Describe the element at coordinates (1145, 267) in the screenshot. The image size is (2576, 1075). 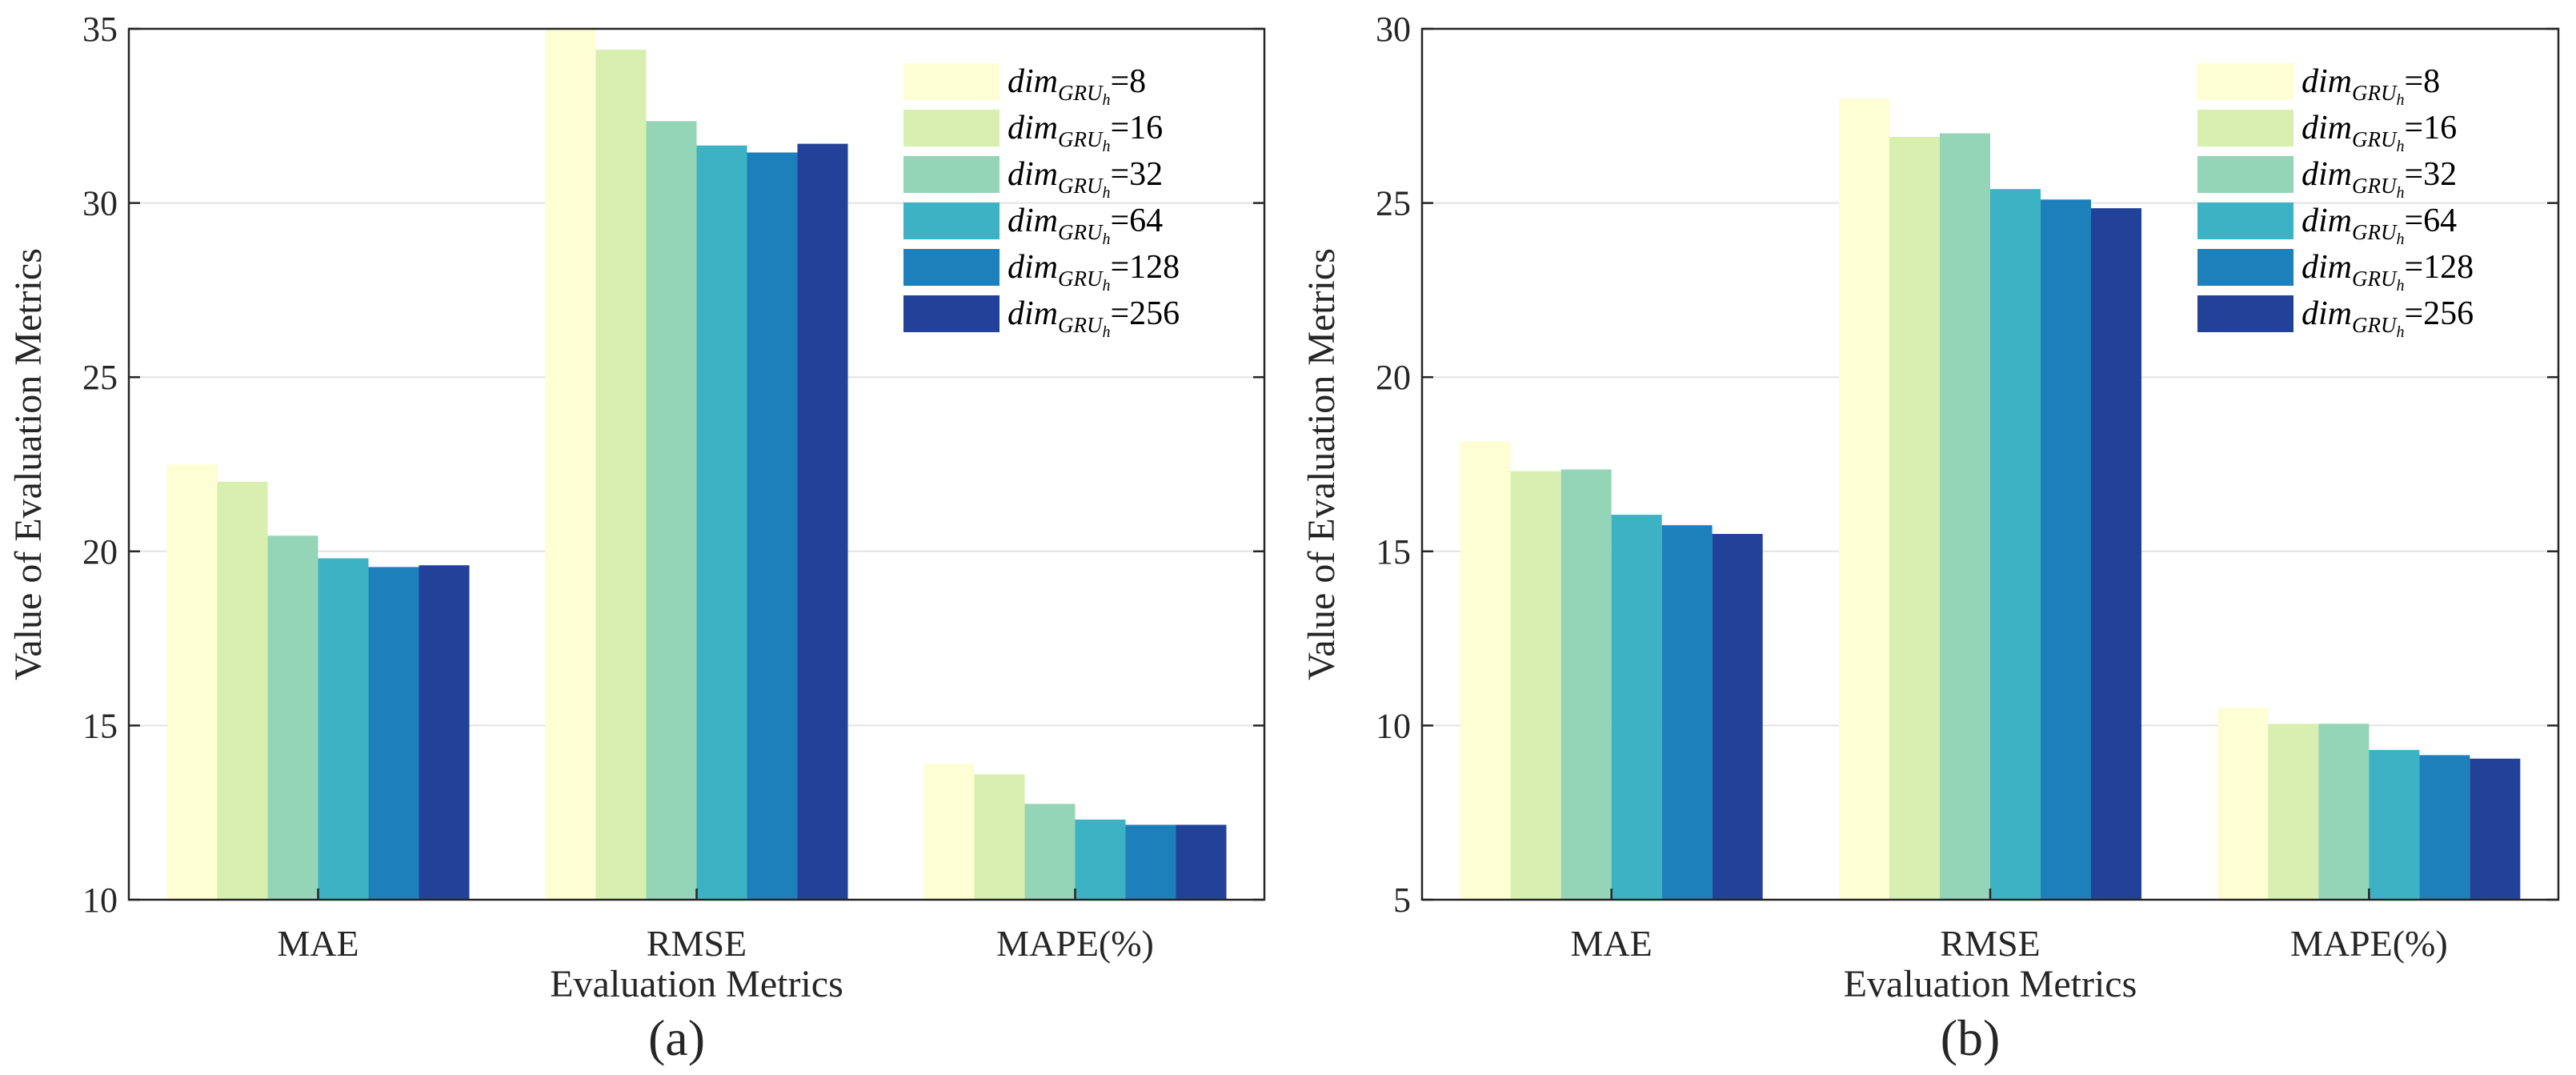
I see `legend-label-value: =128` at that location.